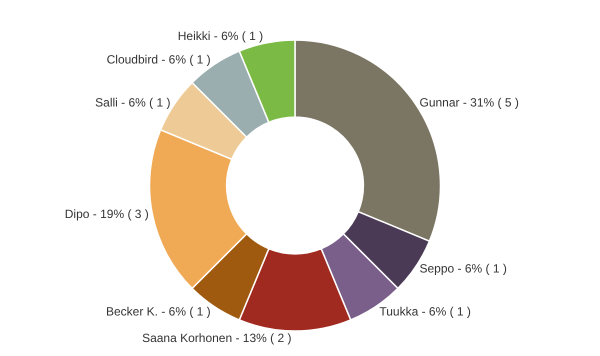  Describe the element at coordinates (217, 338) in the screenshot. I see `slice-label: Saana Korhonen - 13% ( 2 )` at that location.